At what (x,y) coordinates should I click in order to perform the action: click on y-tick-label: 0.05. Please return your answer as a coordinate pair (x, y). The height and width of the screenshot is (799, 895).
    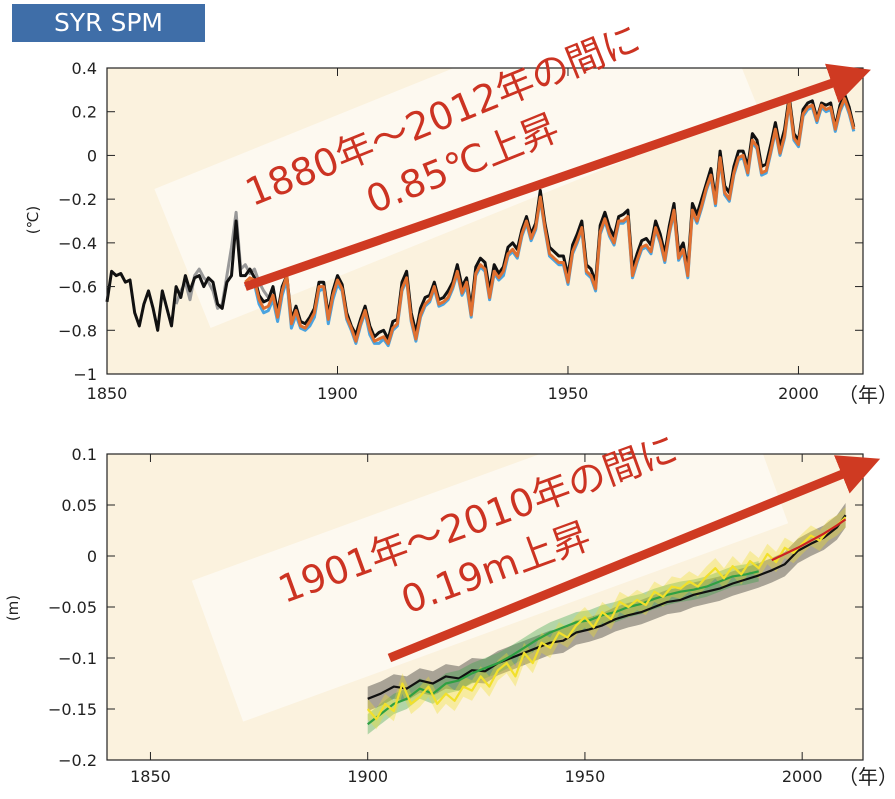
    Looking at the image, I should click on (79, 505).